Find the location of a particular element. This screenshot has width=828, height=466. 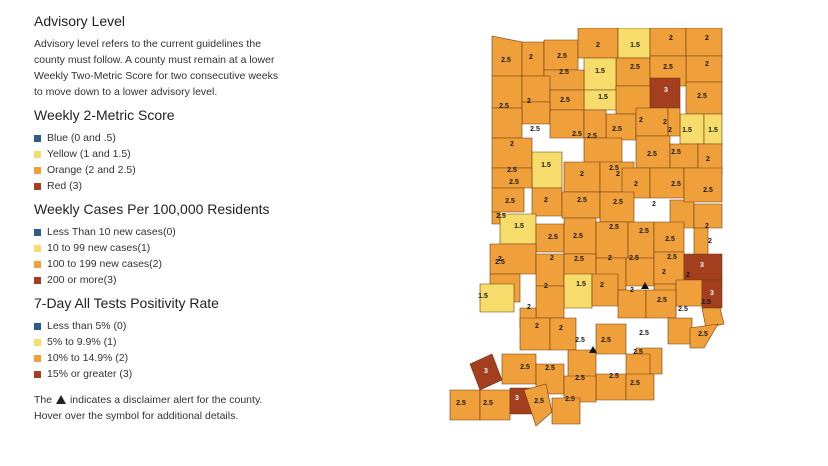

legend-label: Orange (2 and 2.5) is located at coordinates (91, 170).